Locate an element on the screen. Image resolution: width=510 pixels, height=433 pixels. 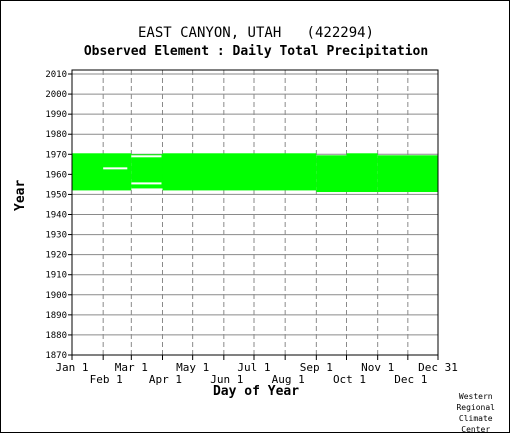
wrcc-credit: Western Regional Climate Center is located at coordinates (475, 412).